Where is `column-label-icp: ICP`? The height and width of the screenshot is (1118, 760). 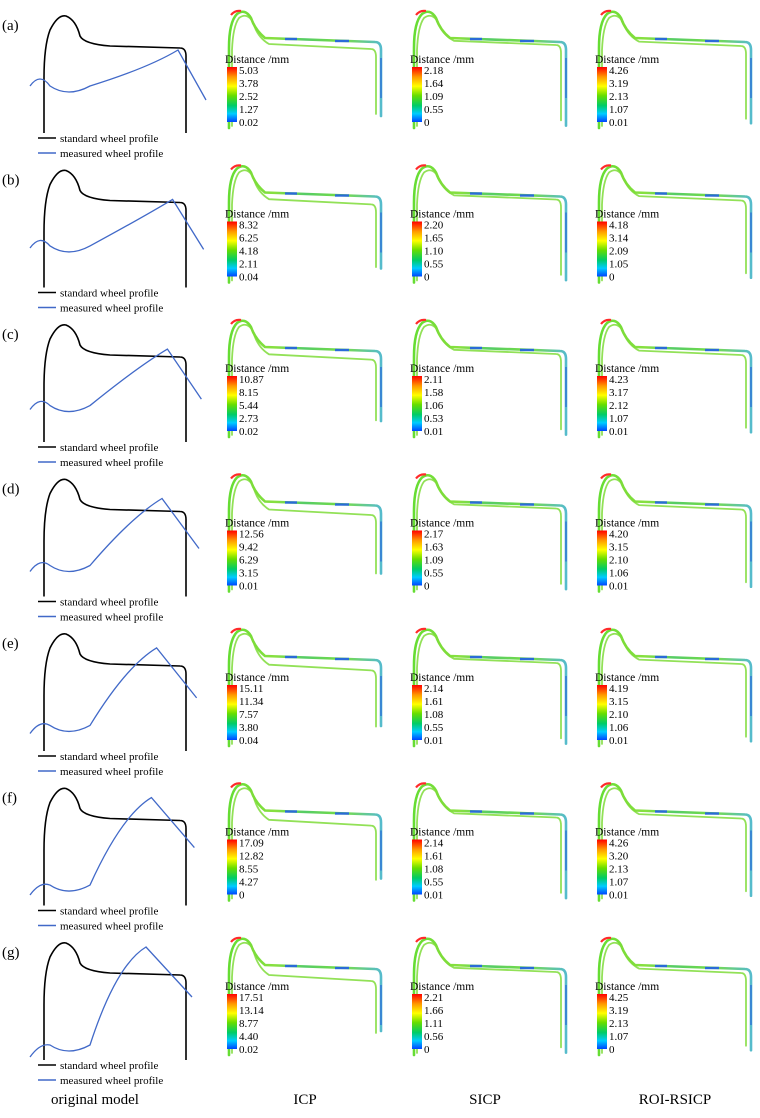
column-label-icp: ICP is located at coordinates (305, 1100).